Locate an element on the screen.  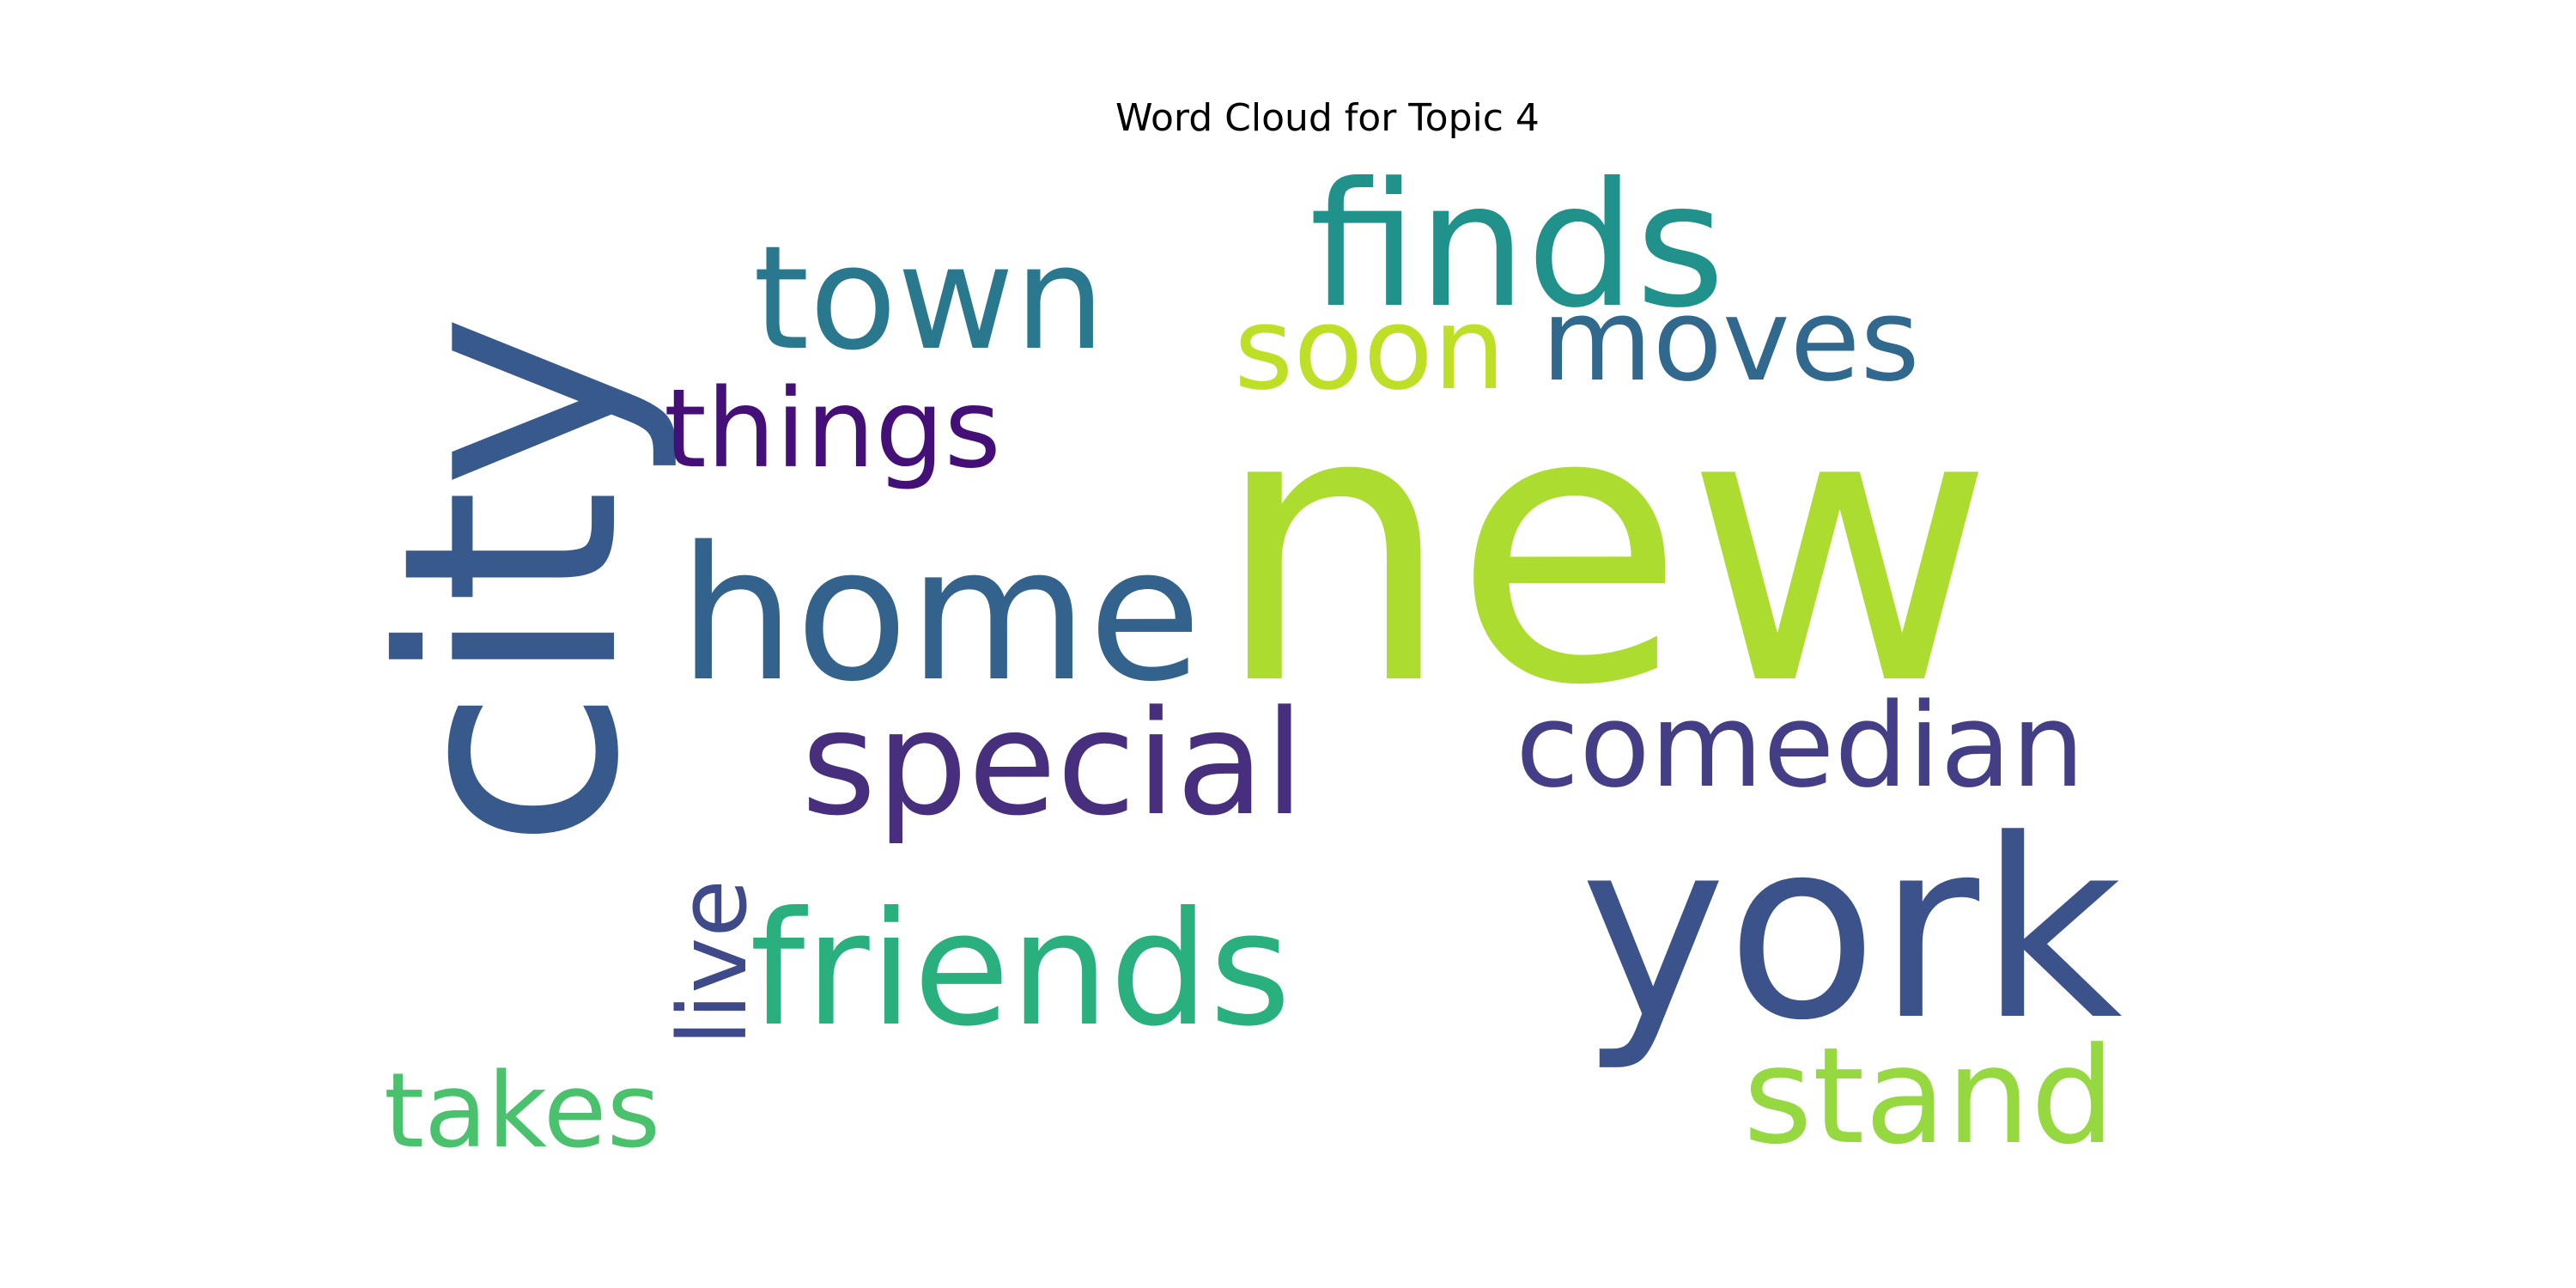
word-friends: friends is located at coordinates (1020, 969).